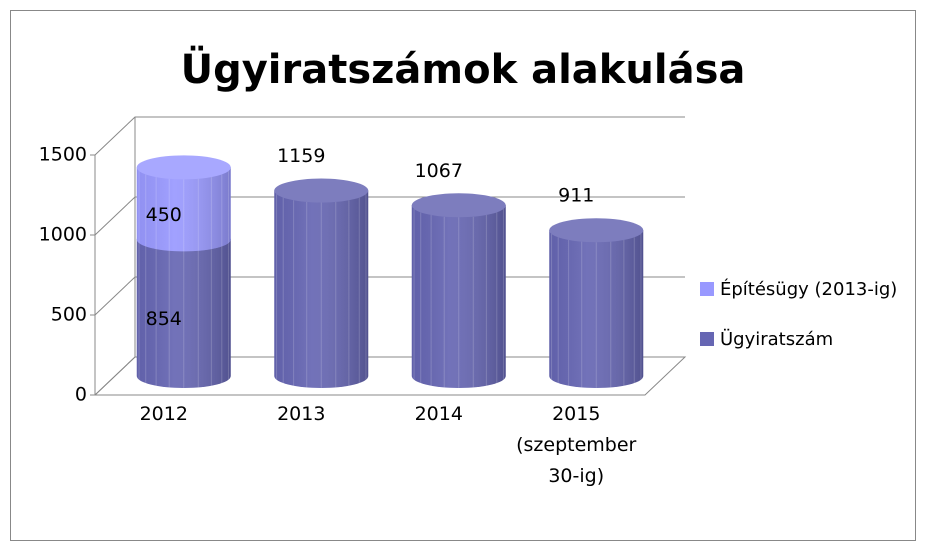 This screenshot has width=927, height=549. What do you see at coordinates (63, 155) in the screenshot?
I see `y-tick-label: 1500` at bounding box center [63, 155].